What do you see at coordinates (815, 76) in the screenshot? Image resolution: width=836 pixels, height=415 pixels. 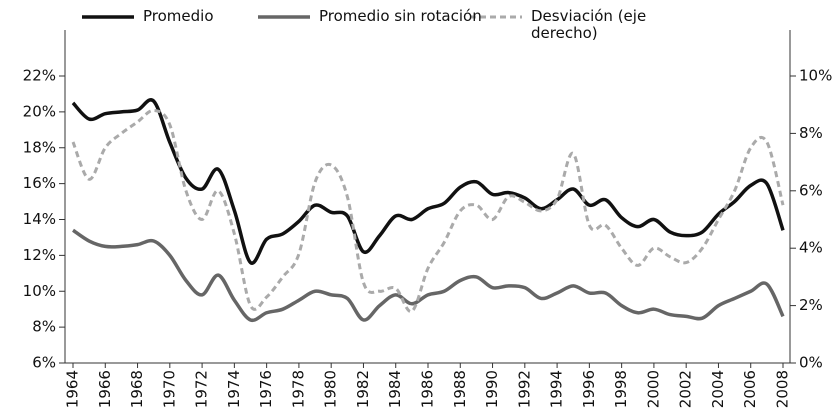 I see `y2-tick-label: 10%` at bounding box center [815, 76].